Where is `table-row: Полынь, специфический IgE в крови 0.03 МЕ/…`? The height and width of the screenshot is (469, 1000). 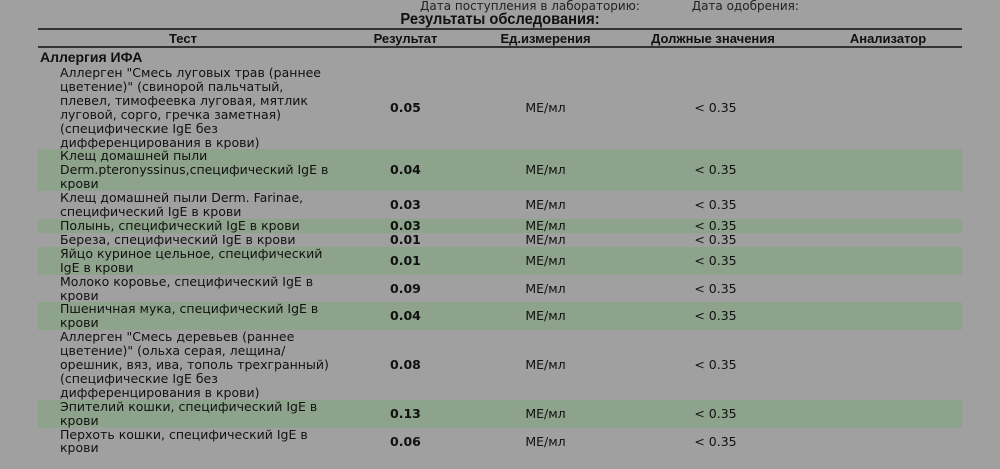
table-row: Полынь, специфический IgE в крови 0.03 МЕ/… is located at coordinates (500, 226).